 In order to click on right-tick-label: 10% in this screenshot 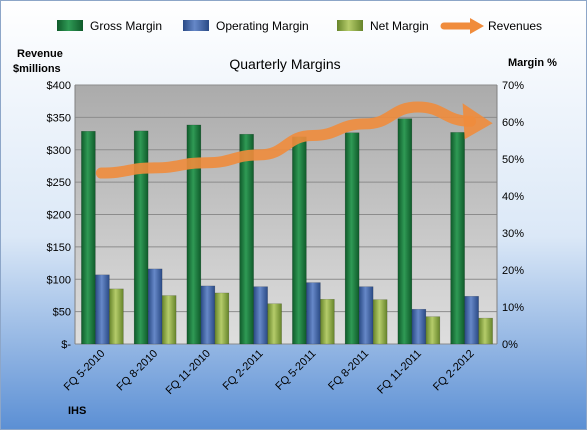, I will do `click(513, 308)`.